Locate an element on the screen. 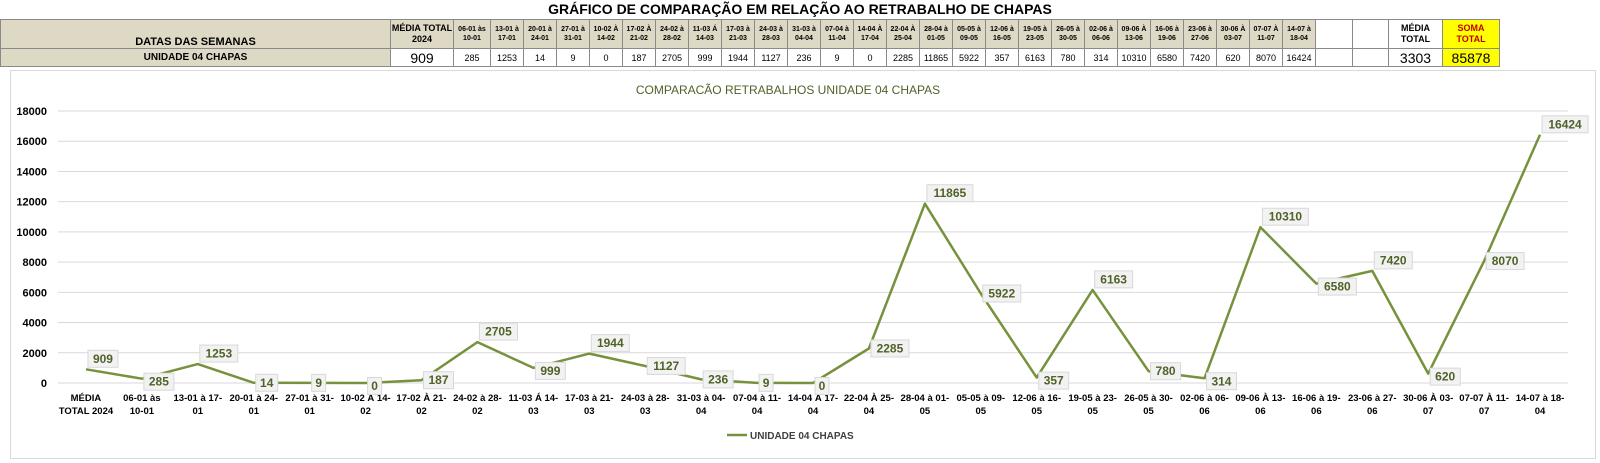 Image resolution: width=1600 pixels, height=463 pixels. data-label: 0 is located at coordinates (822, 386).